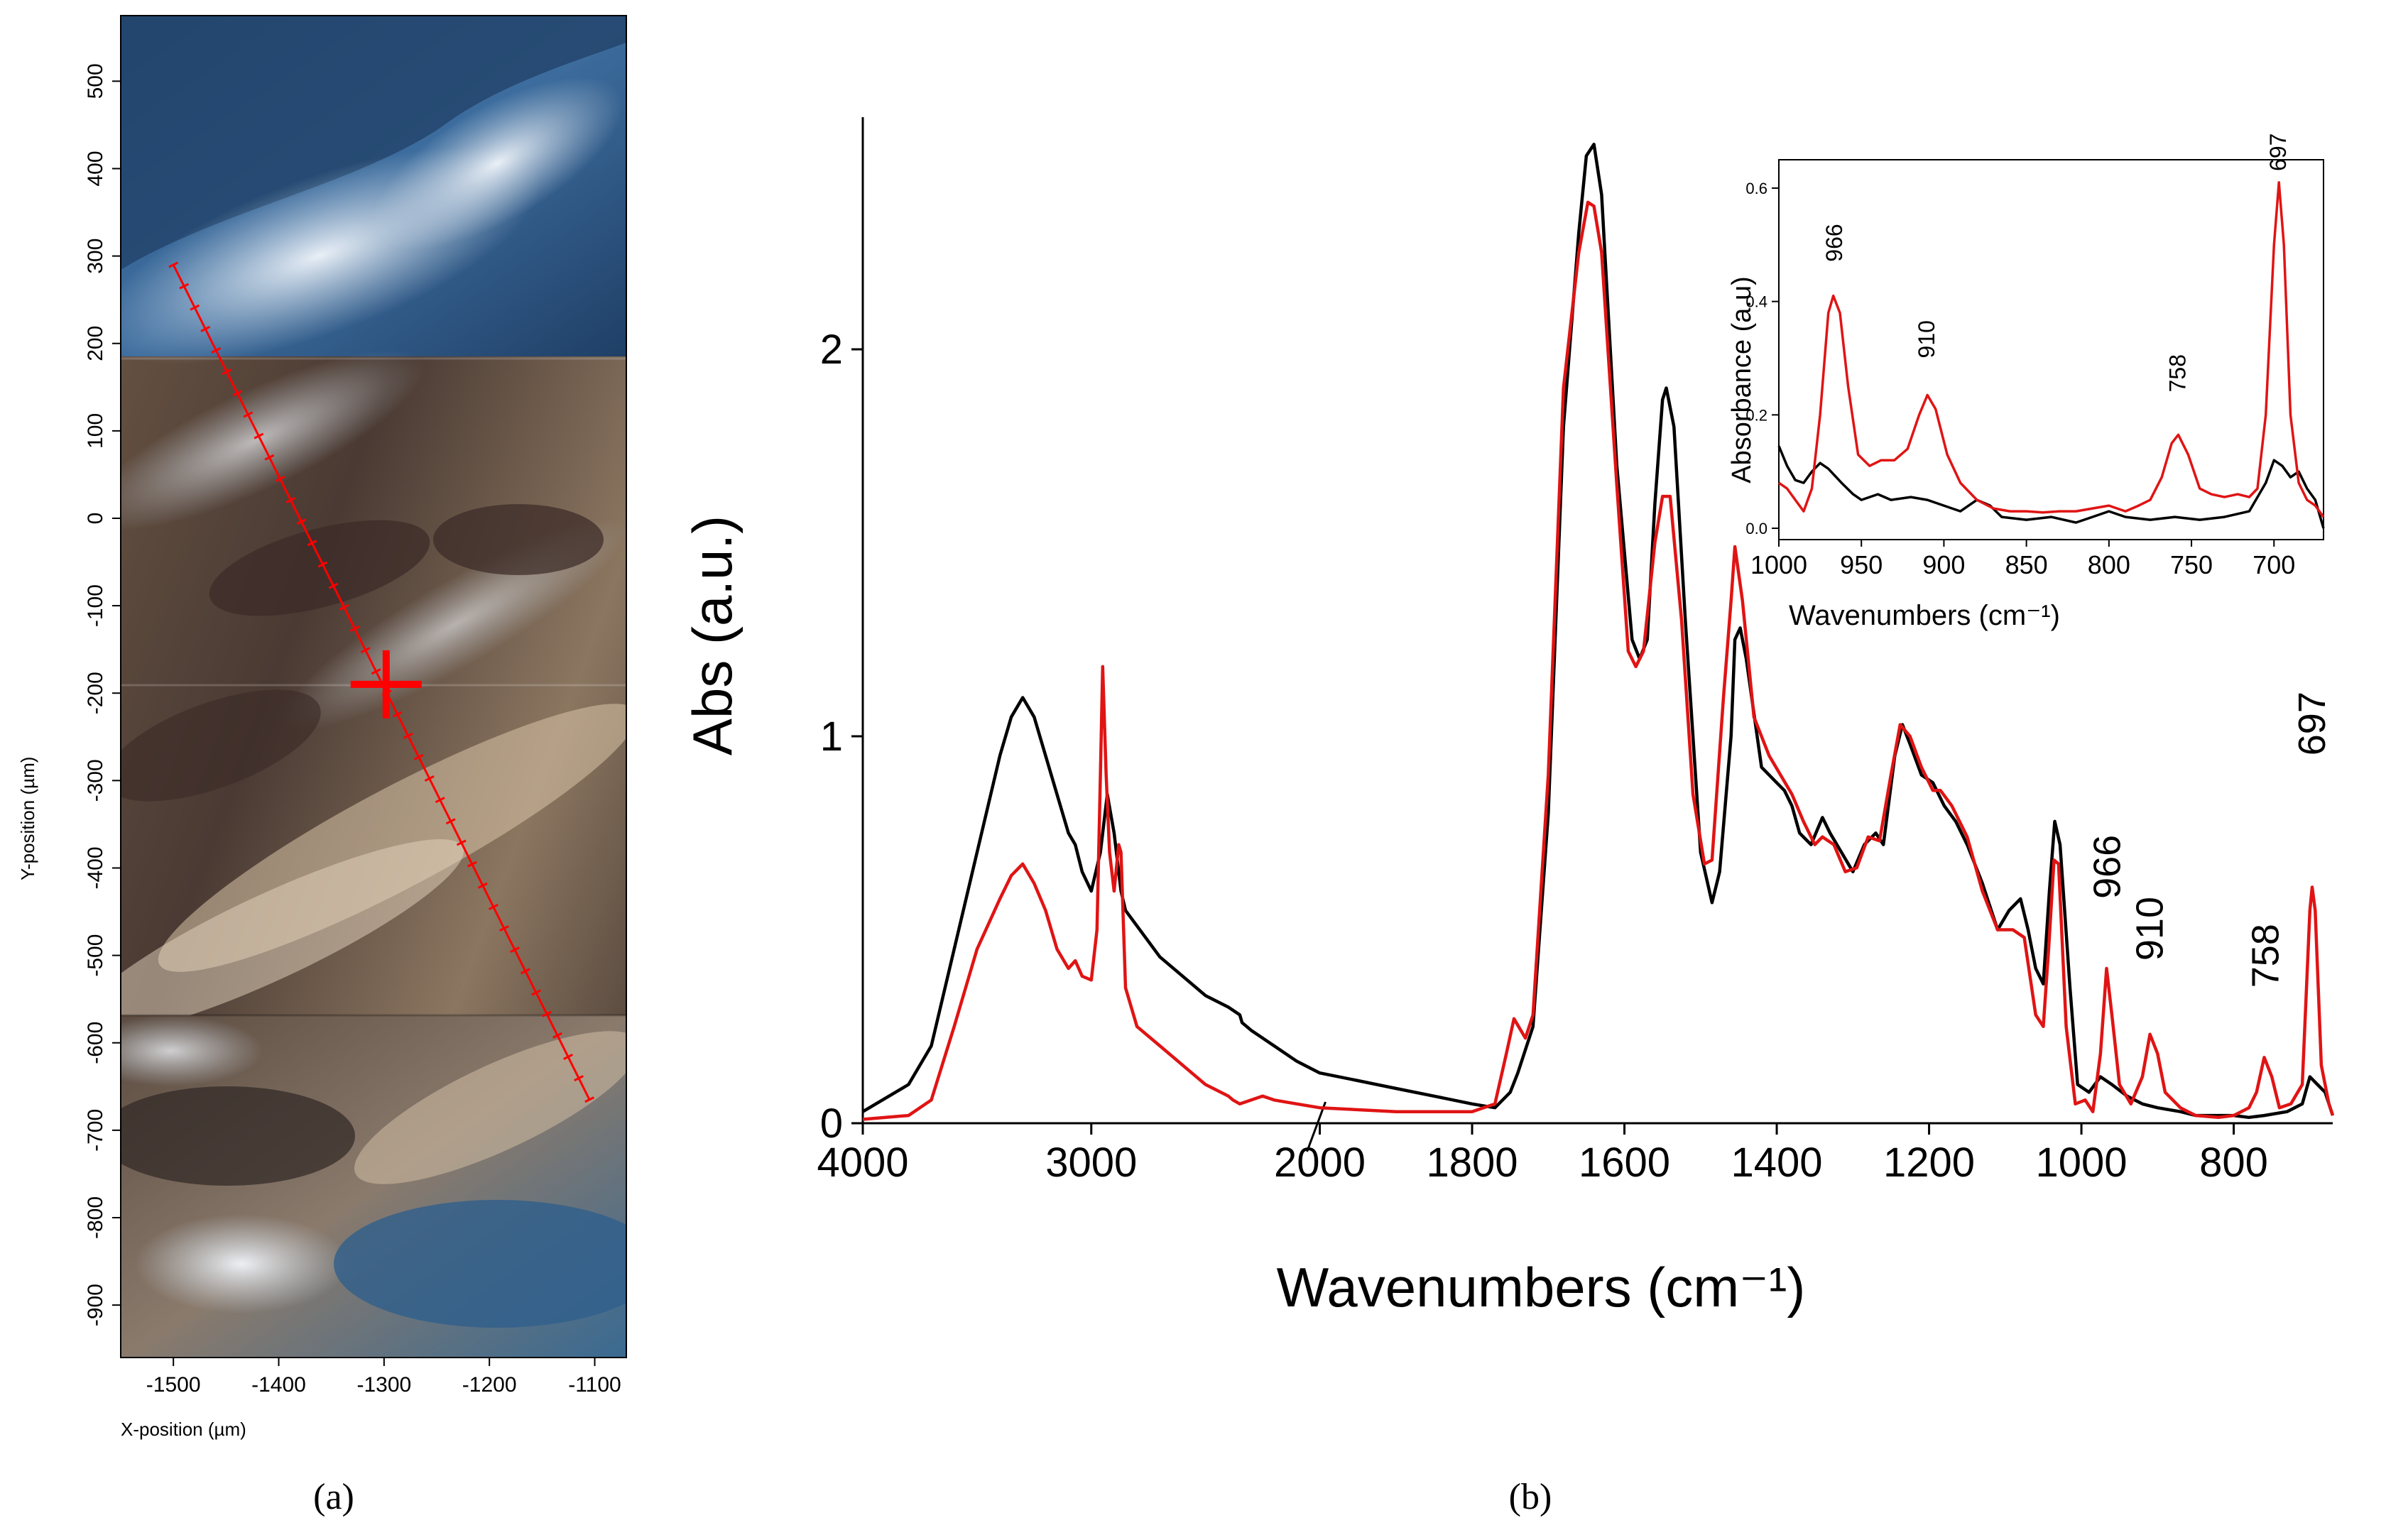 The width and height of the screenshot is (2386, 1540). What do you see at coordinates (490, 1385) in the screenshot?
I see `map-x-tick-label: -1200` at bounding box center [490, 1385].